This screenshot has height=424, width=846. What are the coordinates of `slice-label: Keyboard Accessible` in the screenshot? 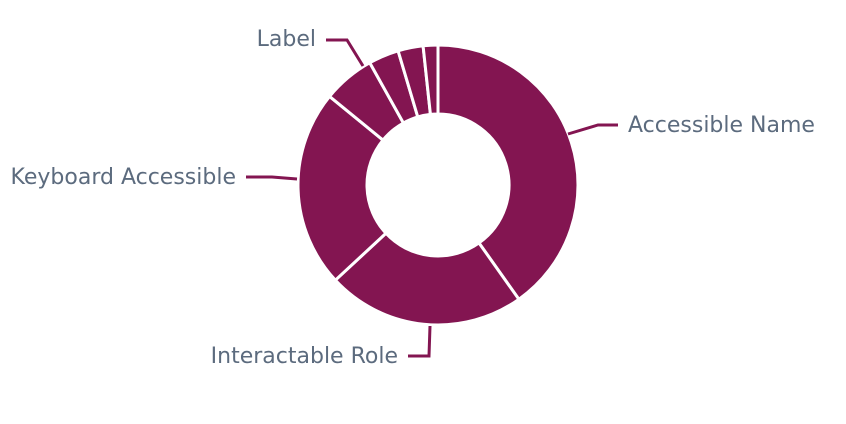 It's located at (123, 177).